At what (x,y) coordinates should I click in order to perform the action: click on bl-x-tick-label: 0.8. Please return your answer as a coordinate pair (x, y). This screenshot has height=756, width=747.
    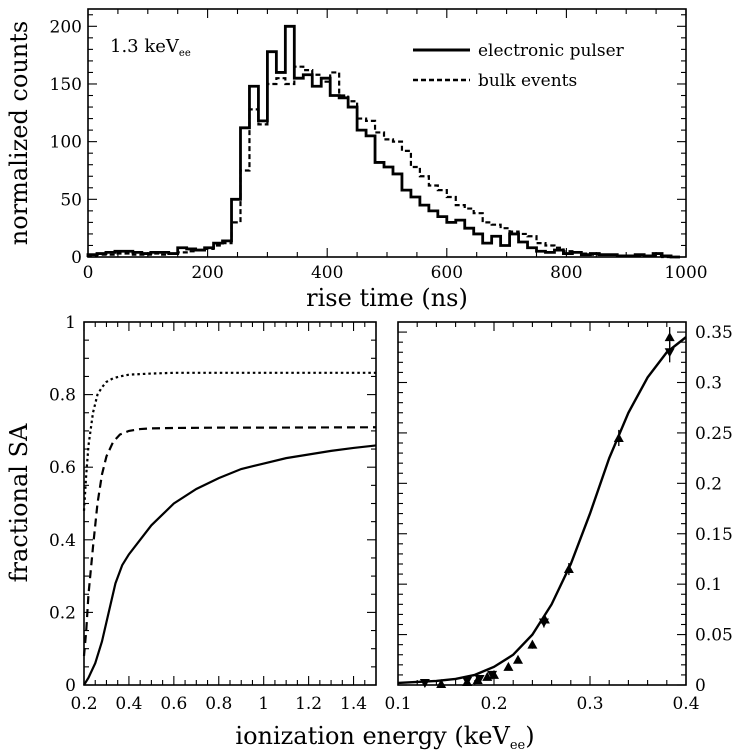
    Looking at the image, I should click on (218, 704).